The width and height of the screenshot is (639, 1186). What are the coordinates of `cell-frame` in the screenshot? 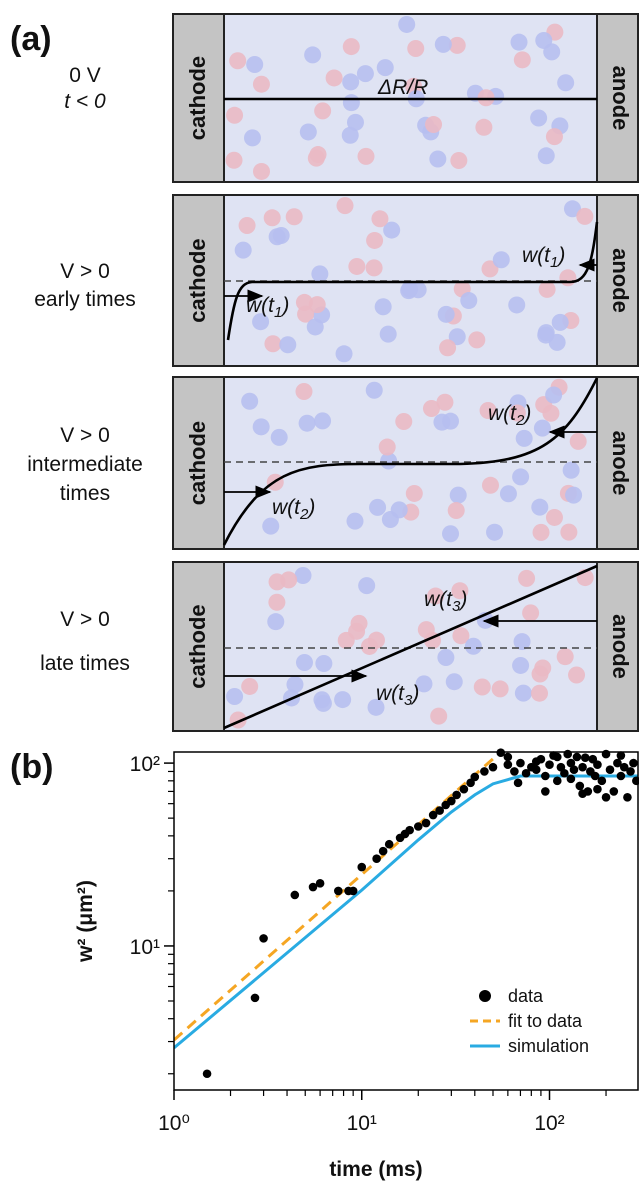 It's located at (405, 98).